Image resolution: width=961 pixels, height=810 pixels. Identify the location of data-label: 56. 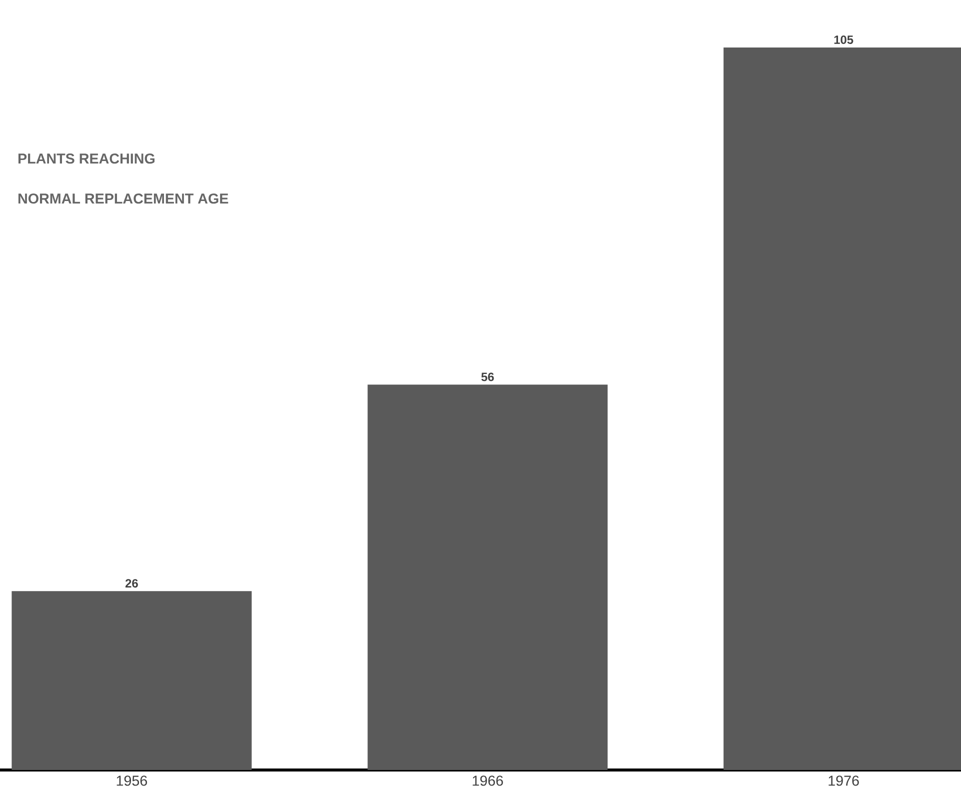
(487, 377).